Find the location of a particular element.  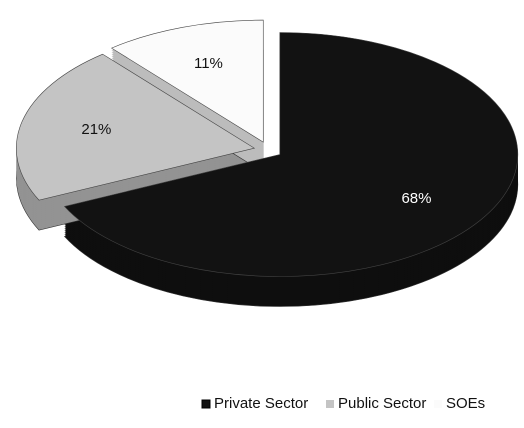

data-label: 68% is located at coordinates (416, 198).